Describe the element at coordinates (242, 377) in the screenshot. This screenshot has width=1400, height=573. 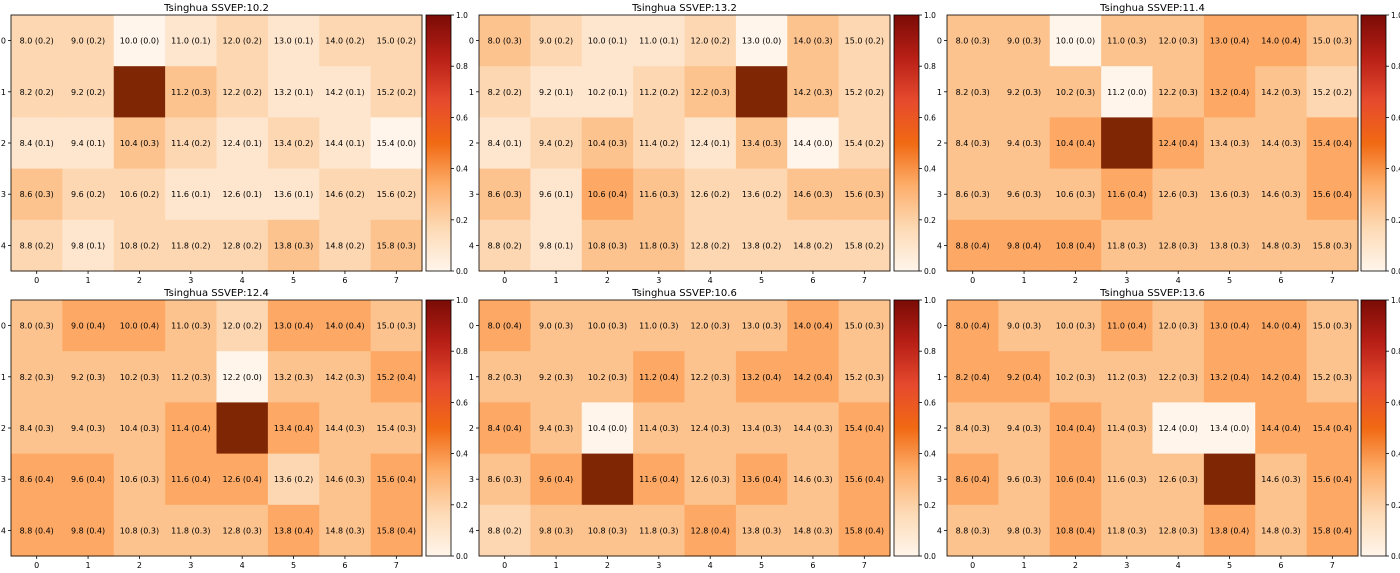
I see `cell-label: 12.2 (0.0)` at that location.